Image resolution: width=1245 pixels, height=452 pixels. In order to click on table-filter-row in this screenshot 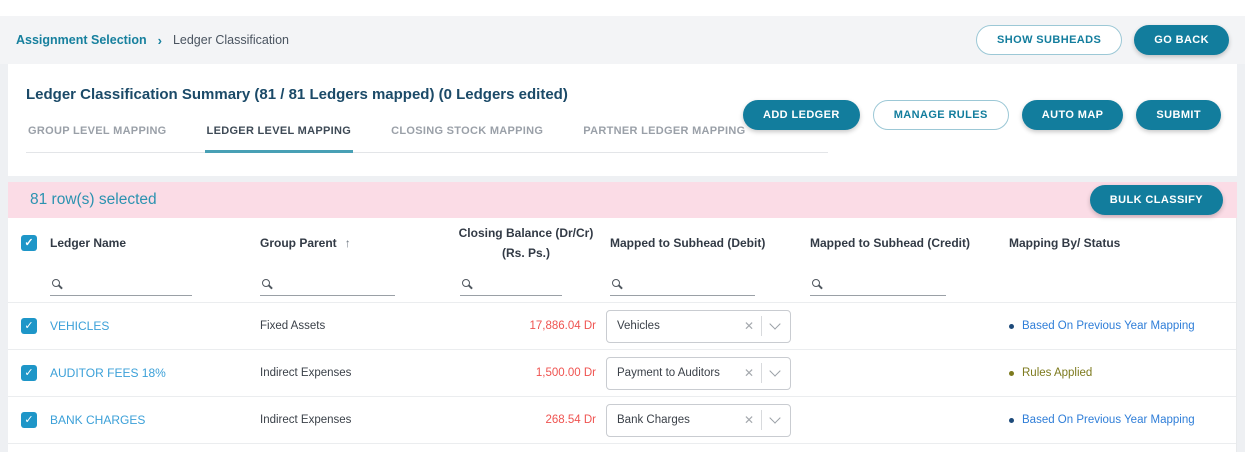, I will do `click(622, 285)`.